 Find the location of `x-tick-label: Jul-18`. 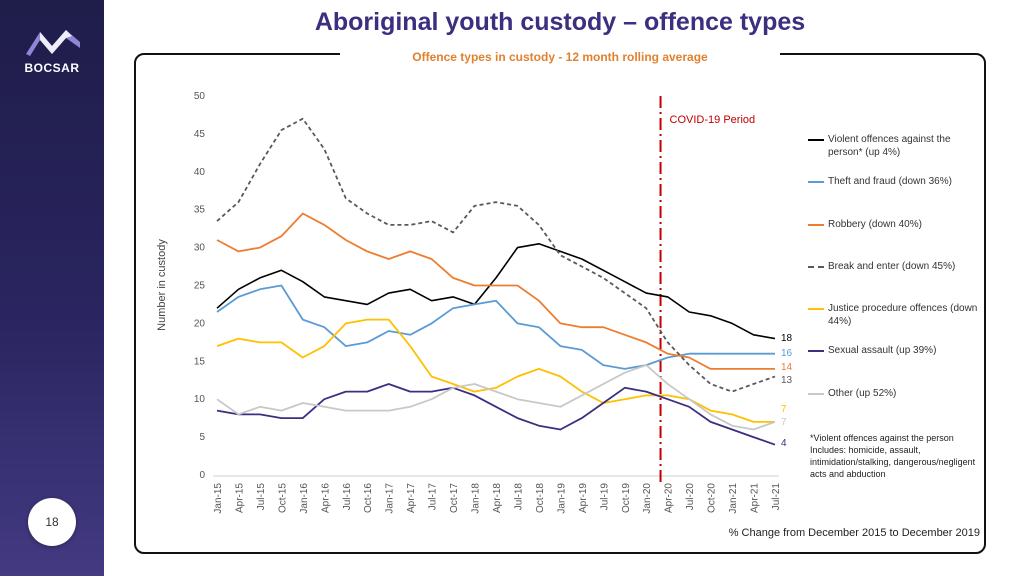

x-tick-label: Jul-18 is located at coordinates (518, 497).